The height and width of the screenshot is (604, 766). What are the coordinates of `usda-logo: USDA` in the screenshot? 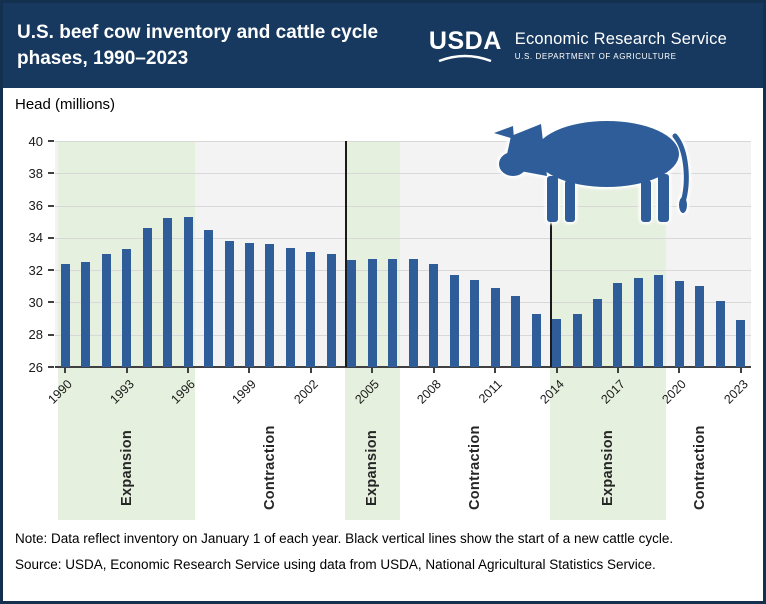 It's located at (465, 44).